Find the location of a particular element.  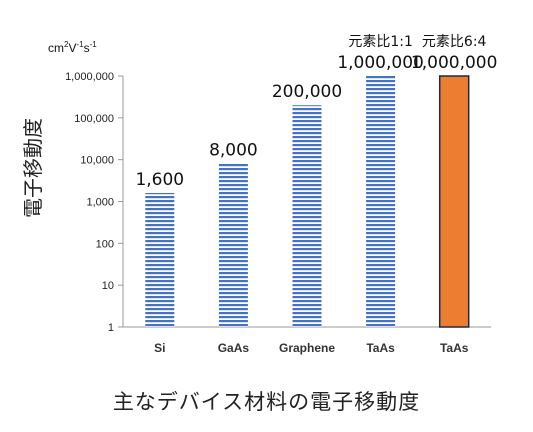

y-tick-label: 100 is located at coordinates (105, 244).